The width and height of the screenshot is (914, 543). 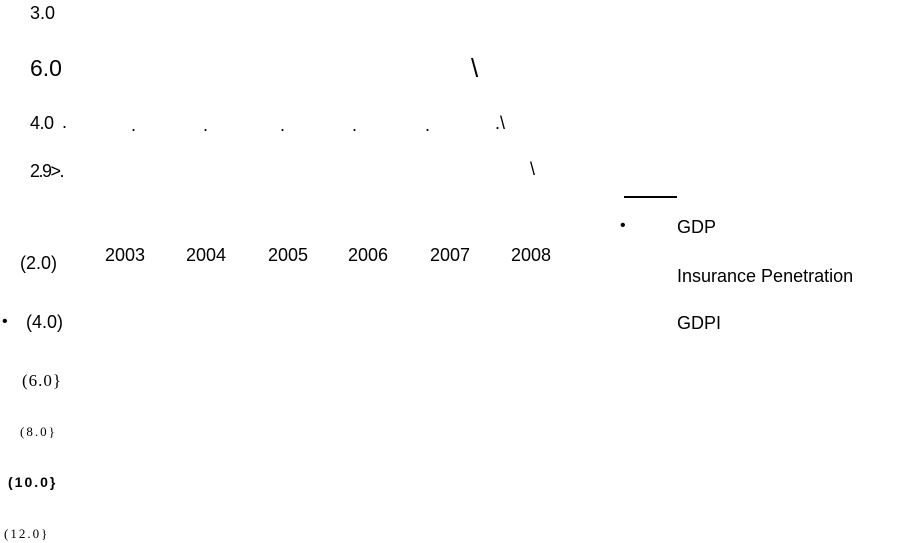 I want to click on x-tick-label: 2008, so click(x=531, y=255).